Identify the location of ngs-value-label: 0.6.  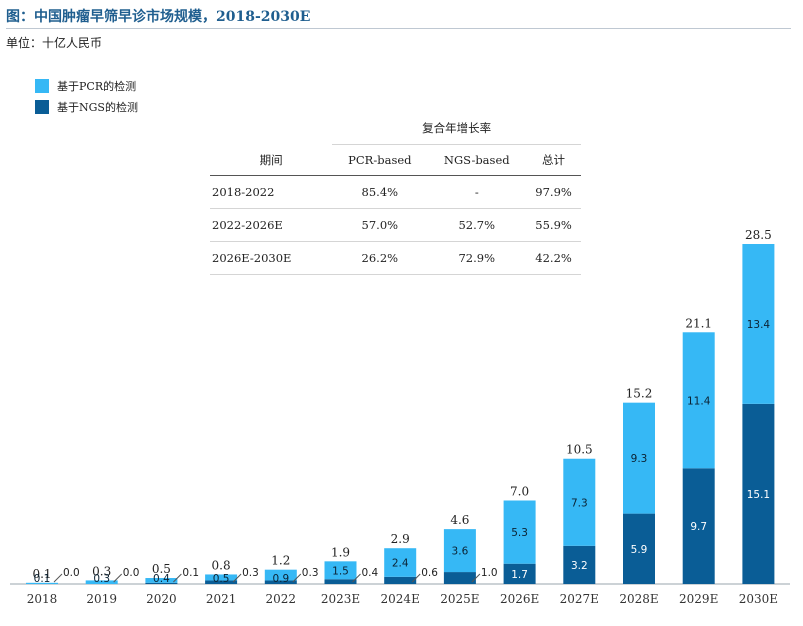
(429, 573).